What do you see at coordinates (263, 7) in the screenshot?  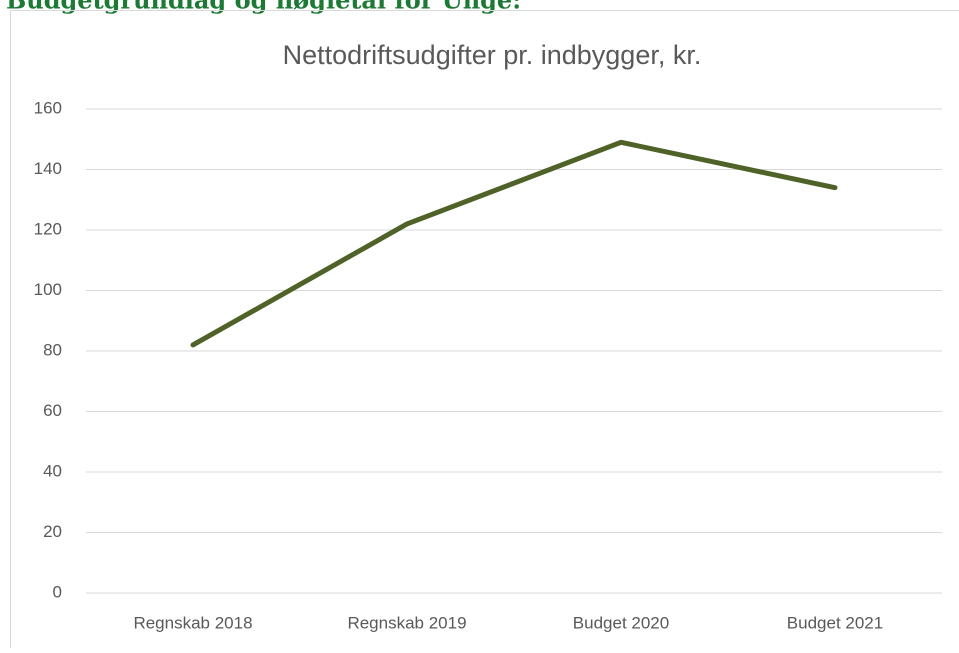 I see `page-heading: Budgetgrundlag og nøgletal for Unge:` at bounding box center [263, 7].